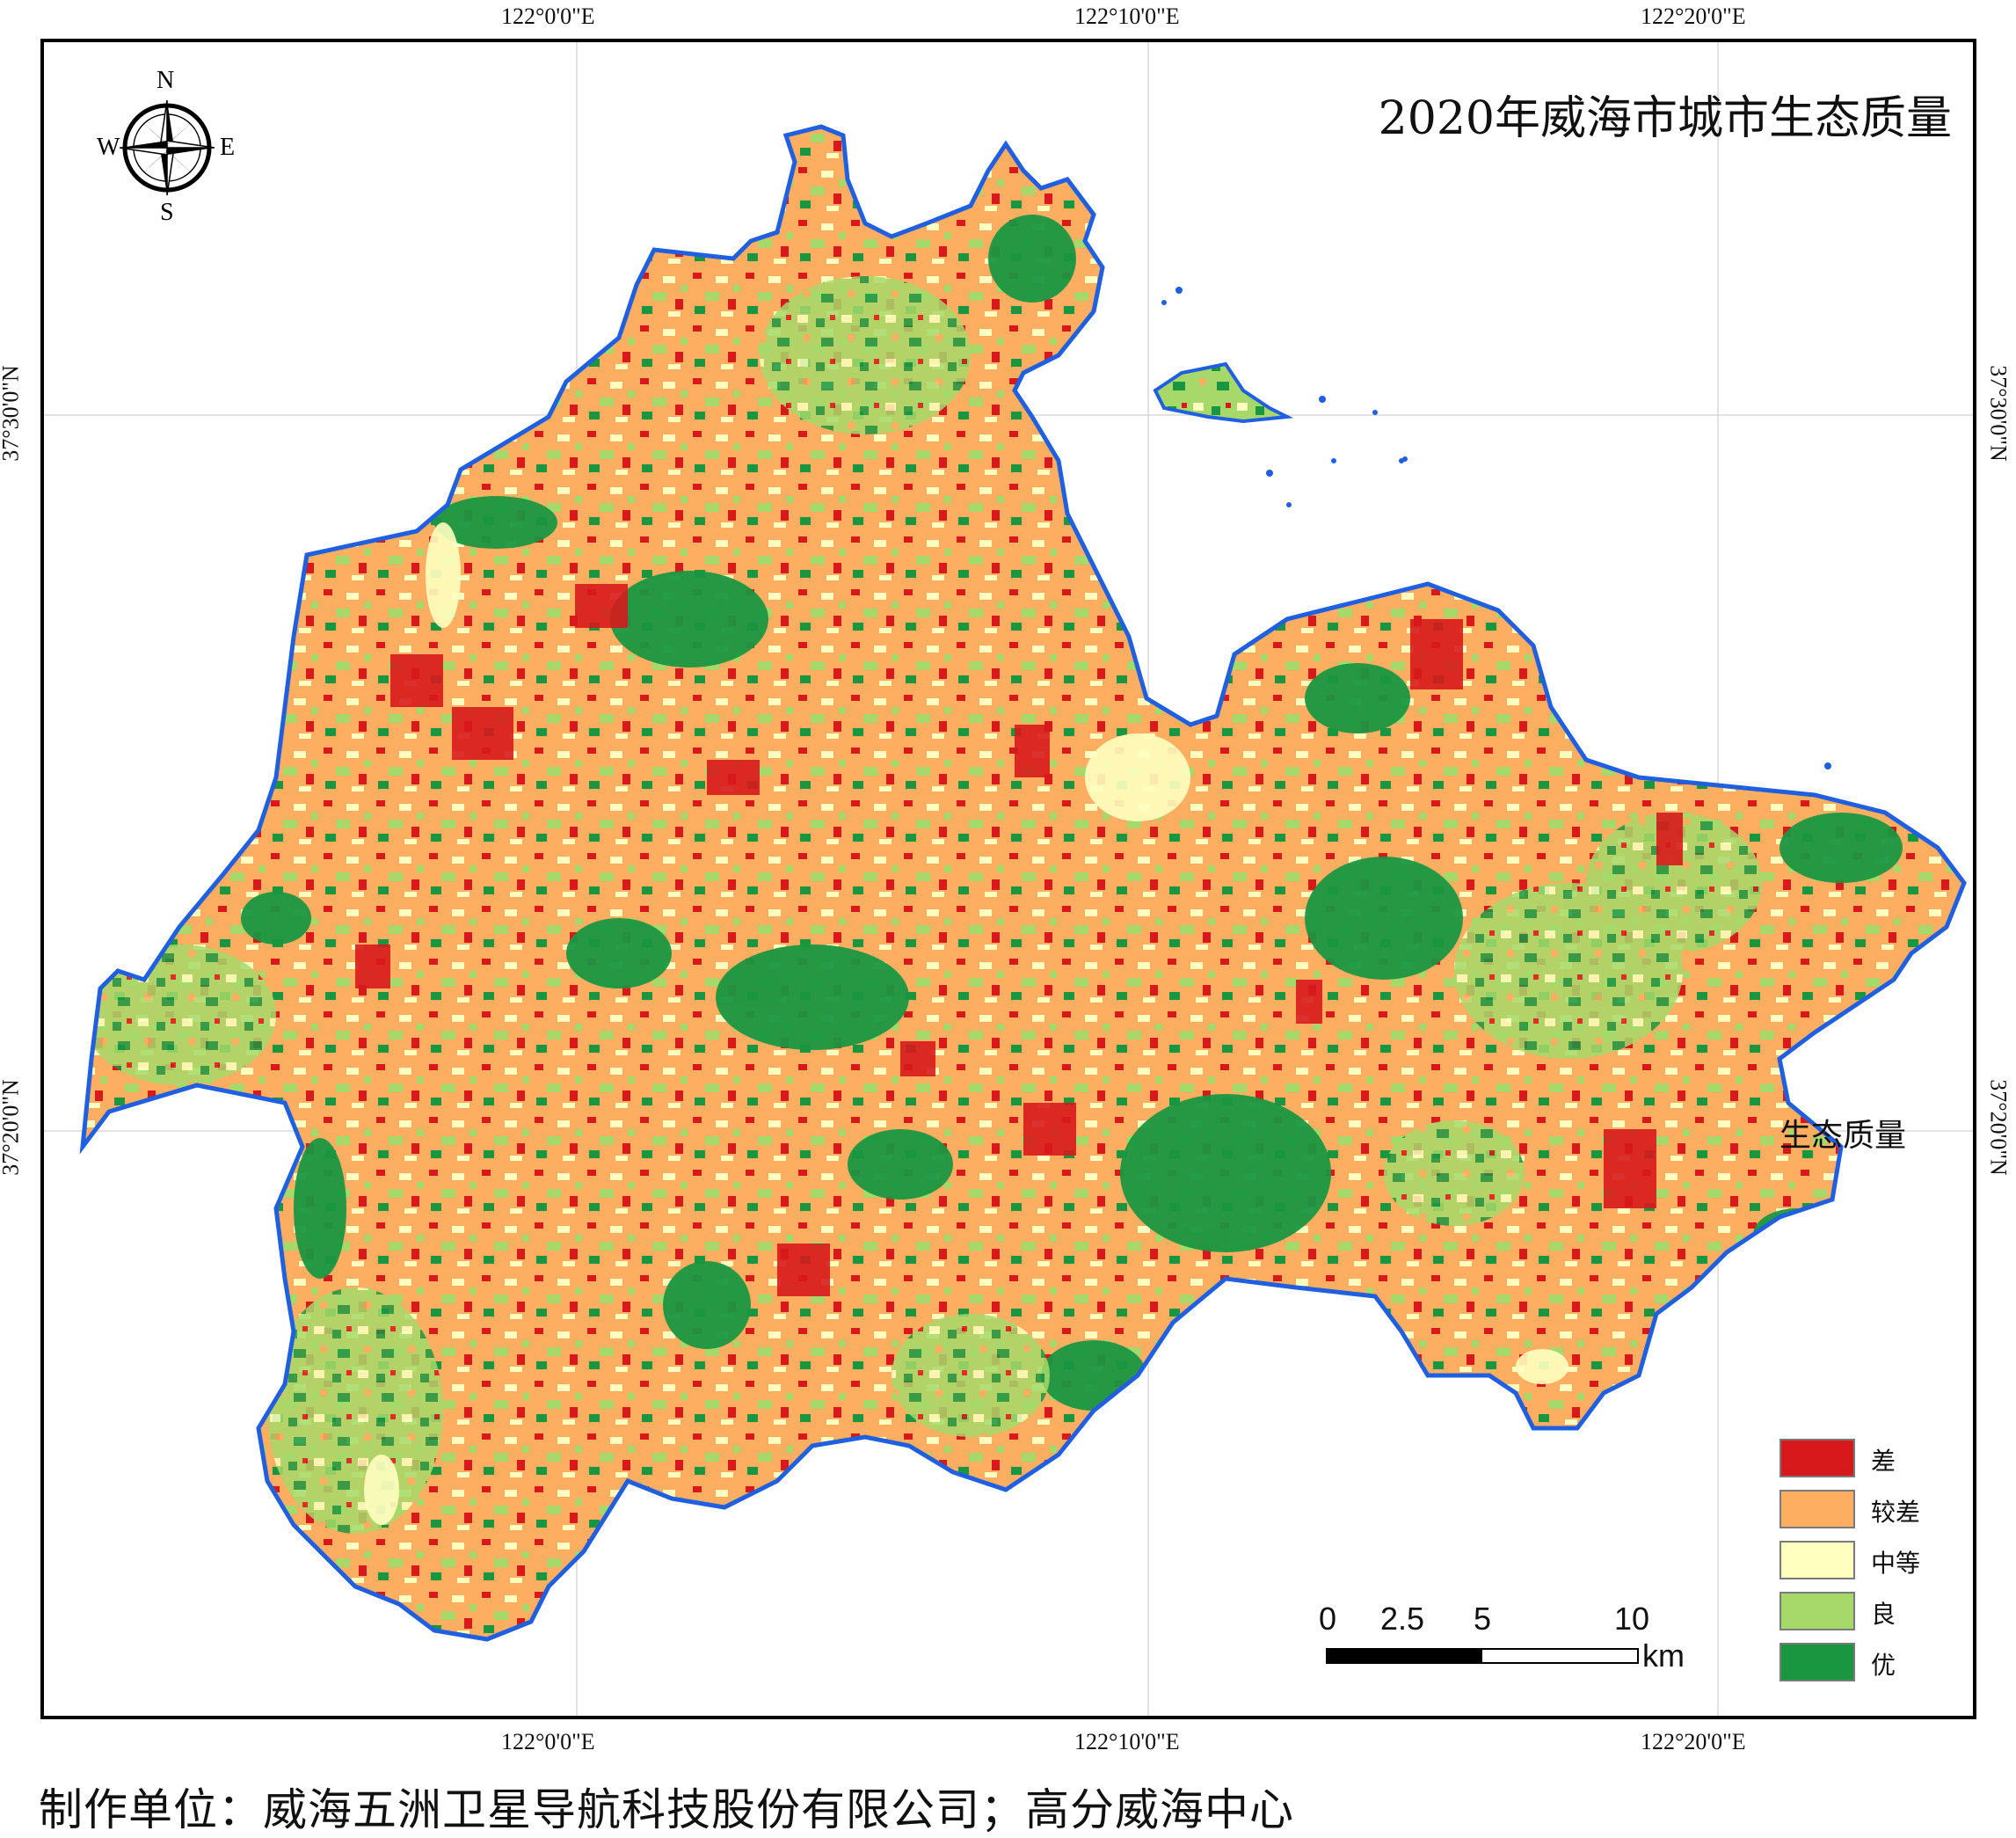 The image size is (2016, 1838). Describe the element at coordinates (1817, 1509) in the screenshot. I see `legend-swatch-fairly-poor` at that location.